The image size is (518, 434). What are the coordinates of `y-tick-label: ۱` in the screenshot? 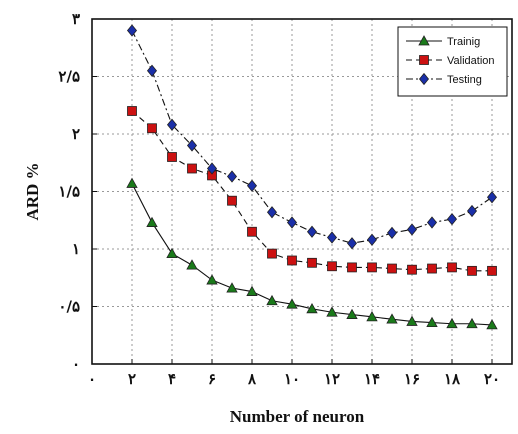 It's located at (76, 249).